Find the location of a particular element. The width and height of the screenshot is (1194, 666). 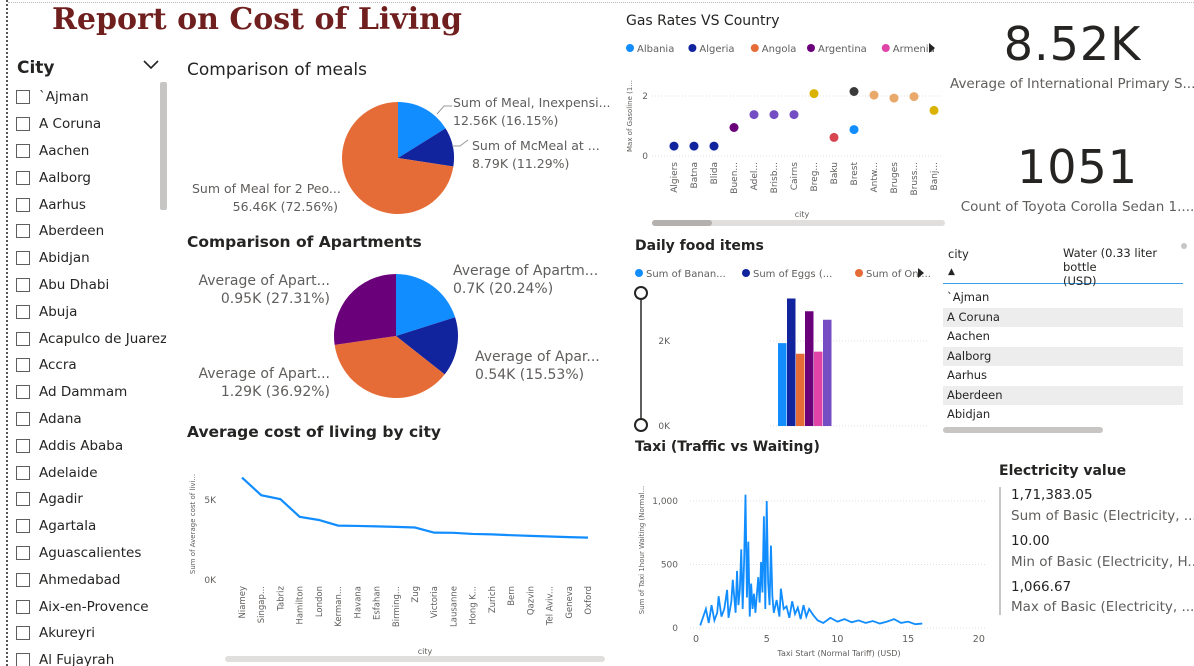

legend-label: Armenia is located at coordinates (914, 49).